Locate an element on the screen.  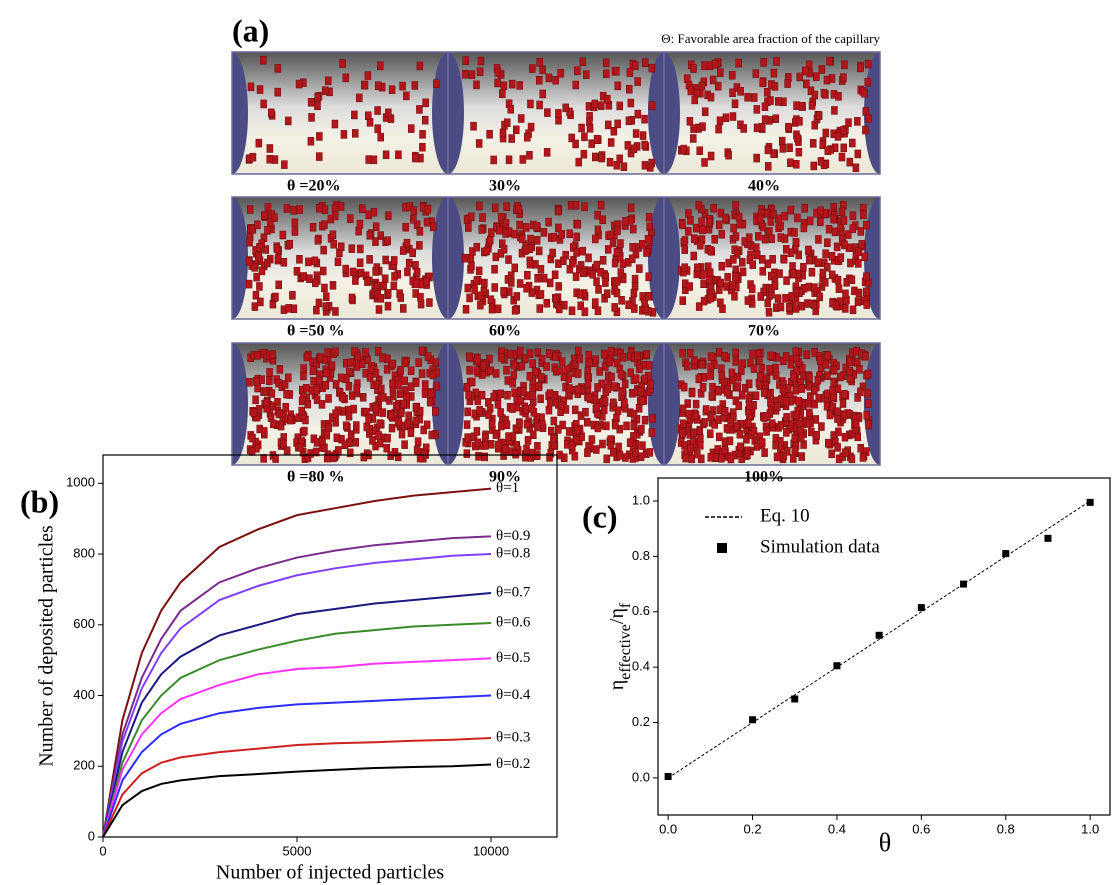
caption: θ =80 % is located at coordinates (315, 477).